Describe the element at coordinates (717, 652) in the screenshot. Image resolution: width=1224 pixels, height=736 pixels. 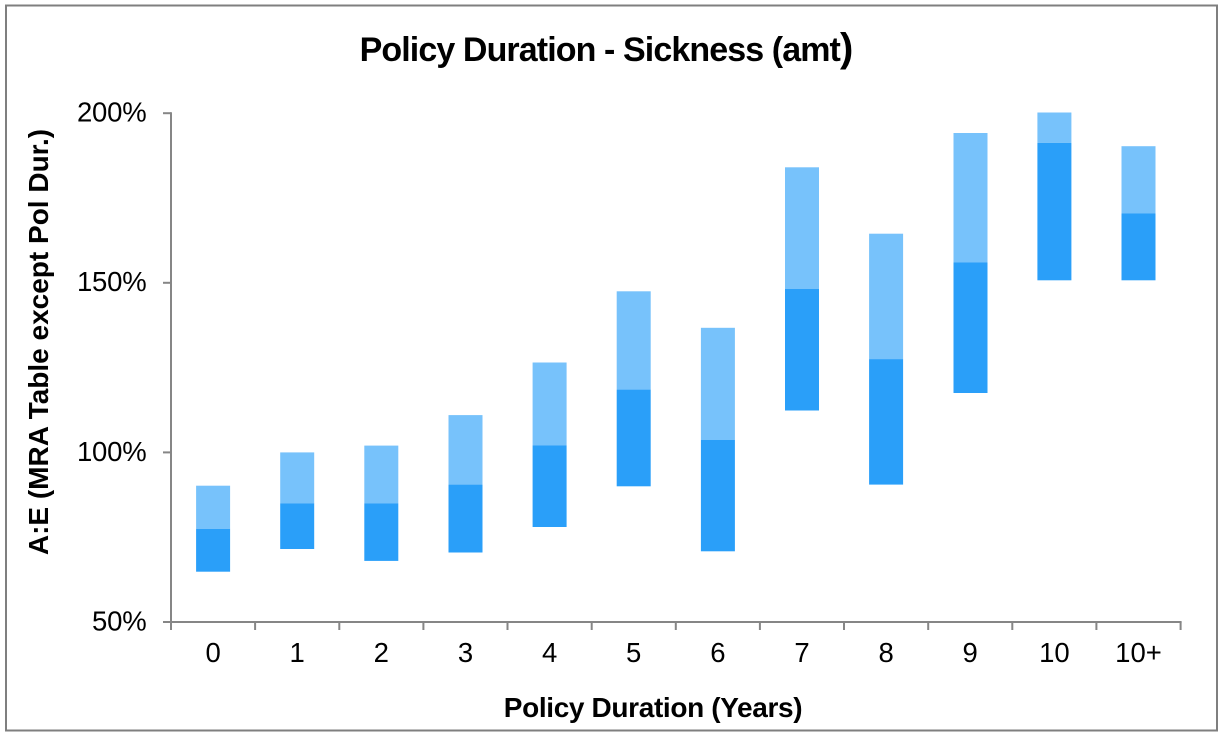
I see `svg-text: 6` at that location.